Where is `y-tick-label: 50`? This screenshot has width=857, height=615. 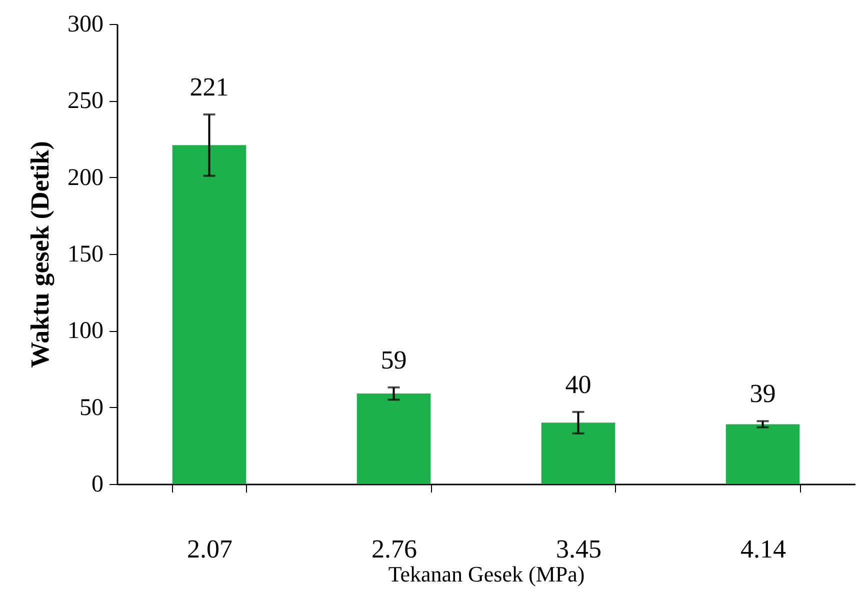
y-tick-label: 50 is located at coordinates (92, 407).